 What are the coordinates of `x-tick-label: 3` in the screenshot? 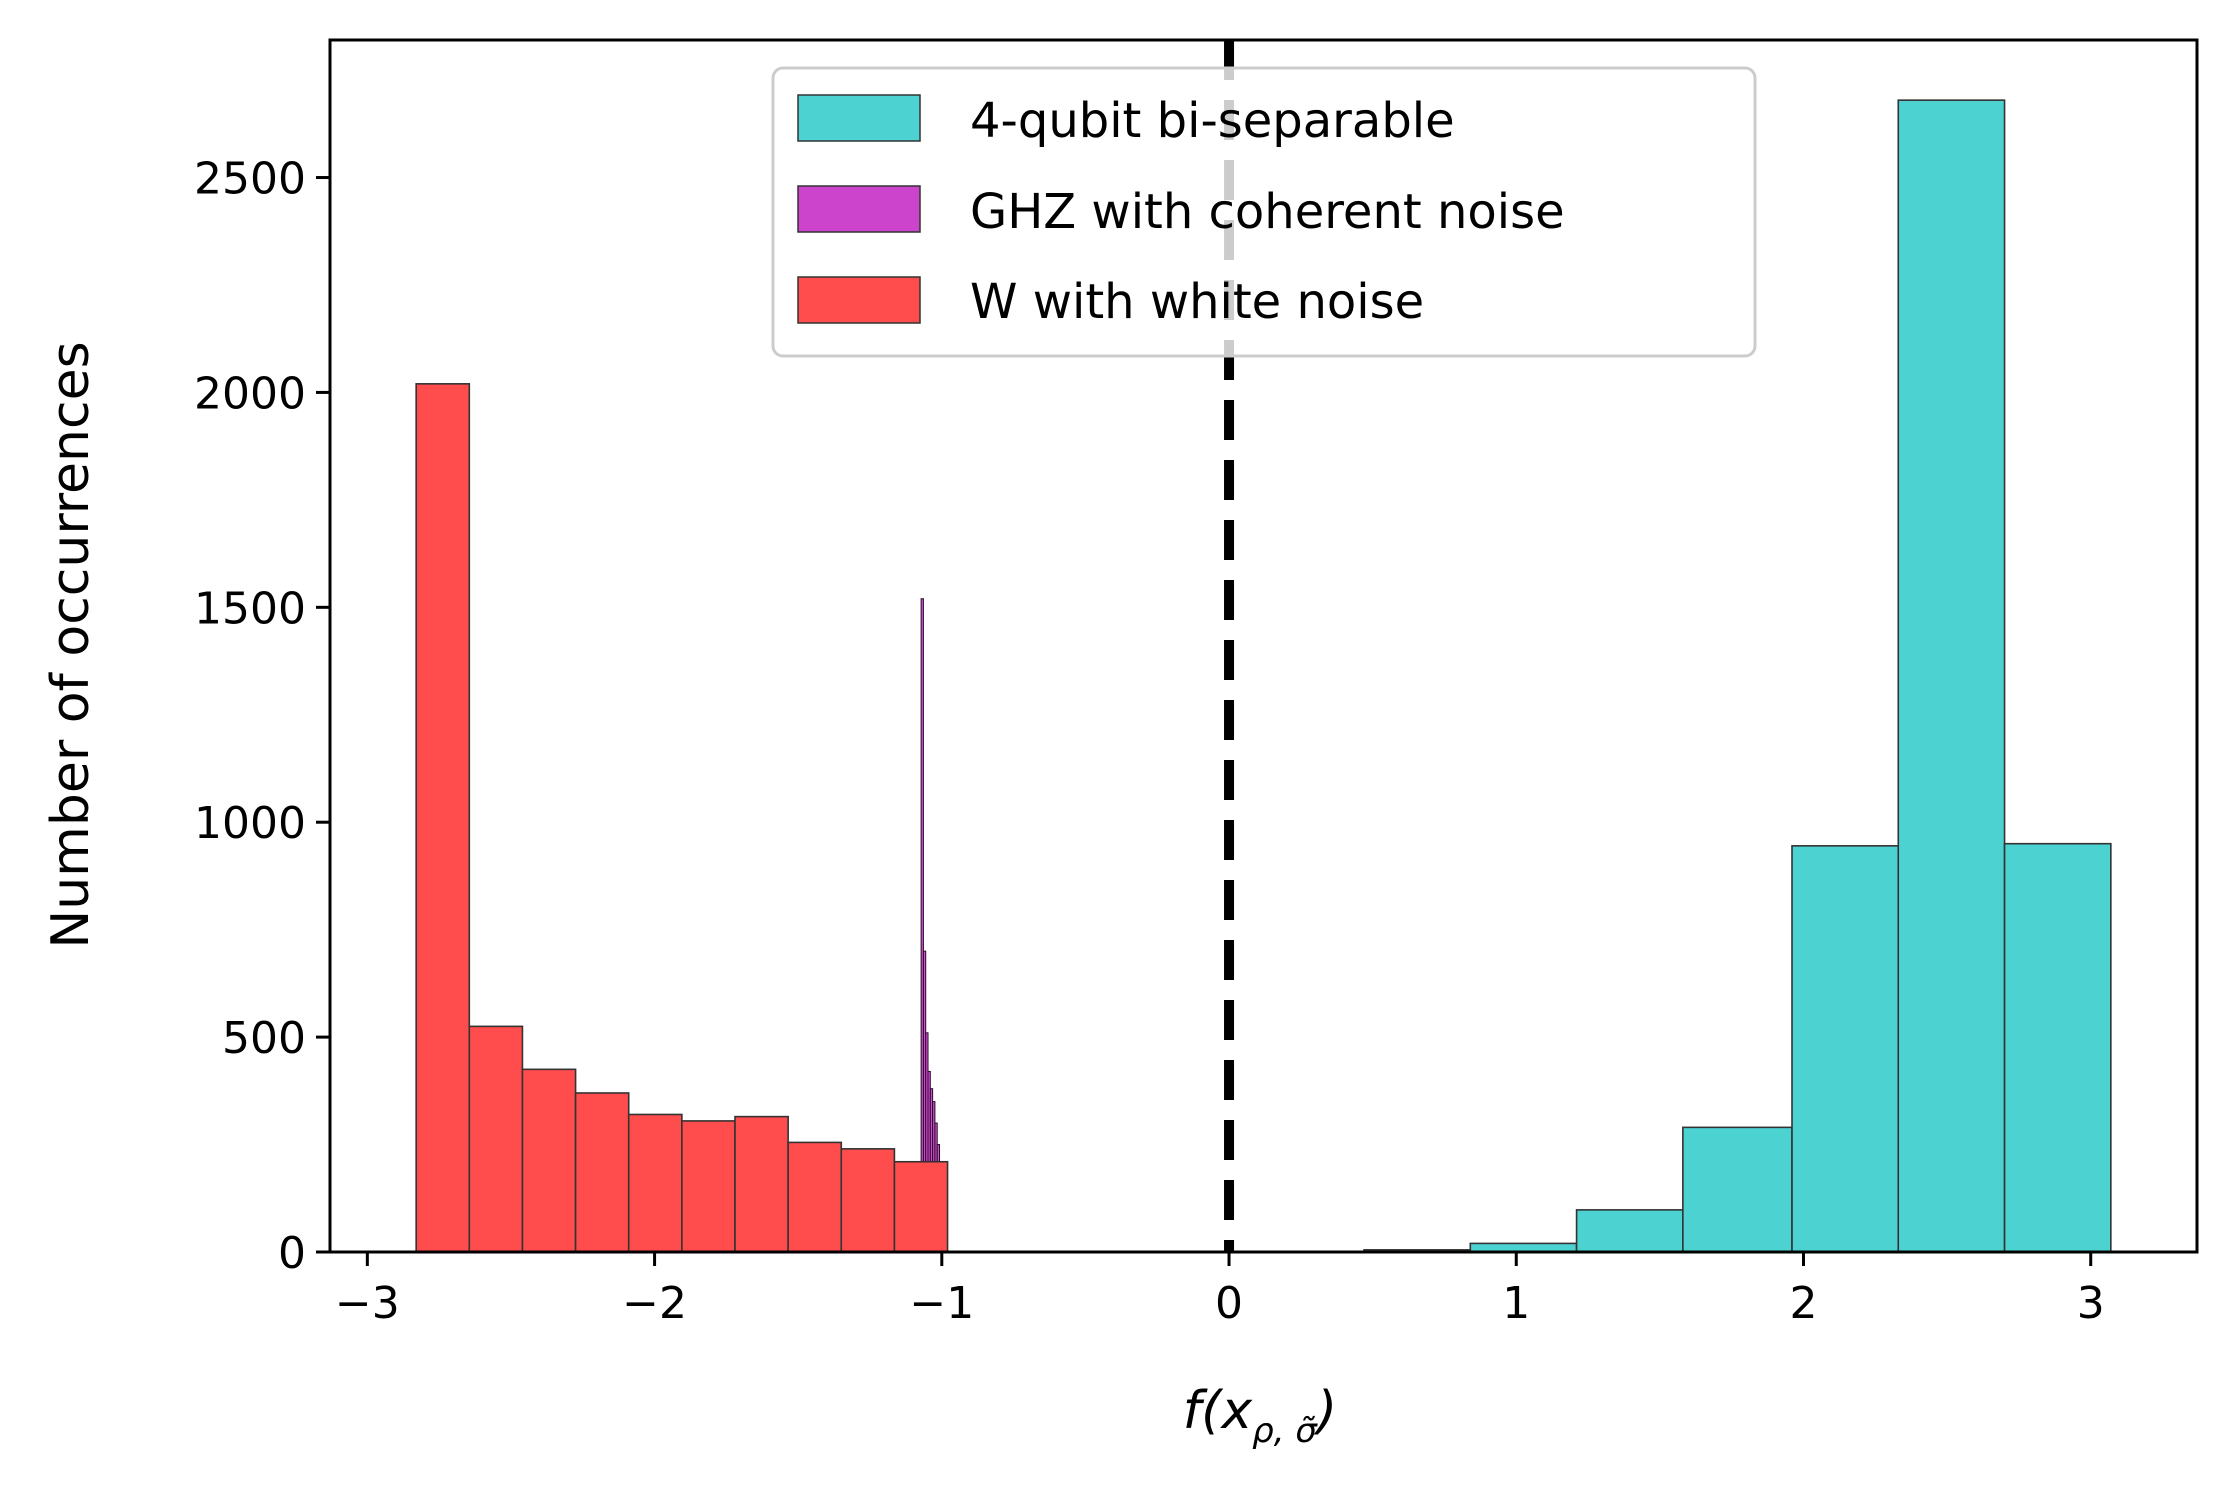 It's located at (2091, 1303).